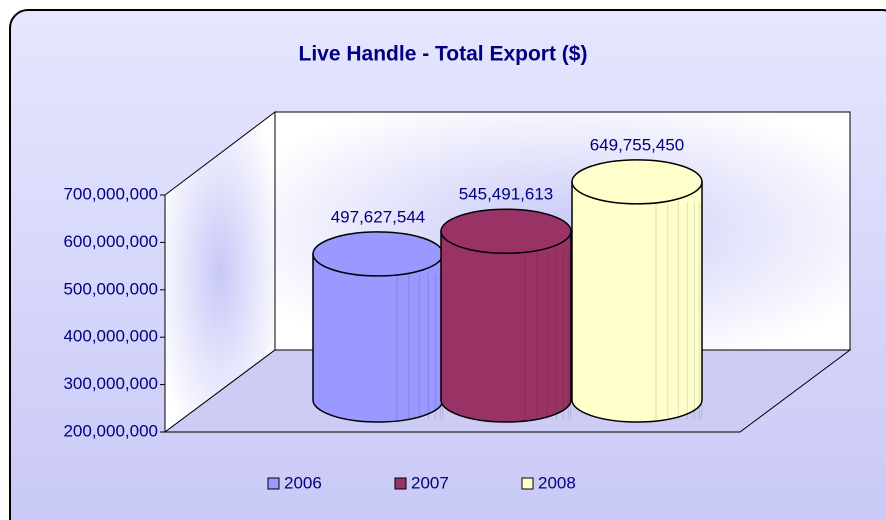 This screenshot has height=520, width=886. What do you see at coordinates (443, 54) in the screenshot?
I see `chart-title: Live Handle - Total Export ($)` at bounding box center [443, 54].